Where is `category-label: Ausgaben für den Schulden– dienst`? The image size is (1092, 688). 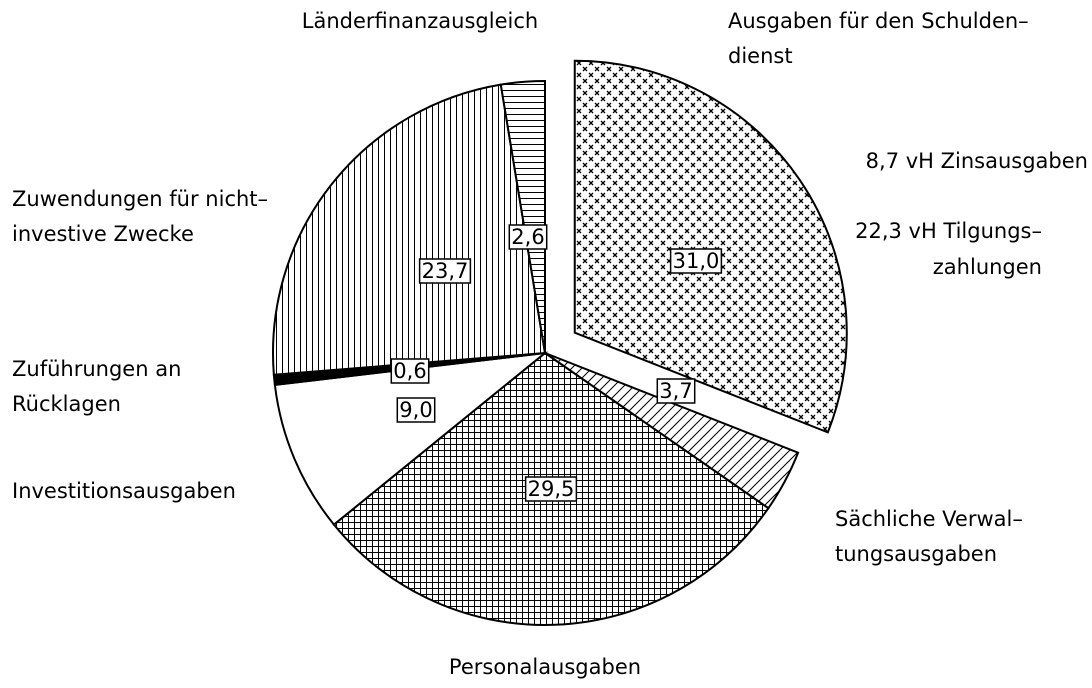 category-label: Ausgaben für den Schulden– dienst is located at coordinates (878, 38).